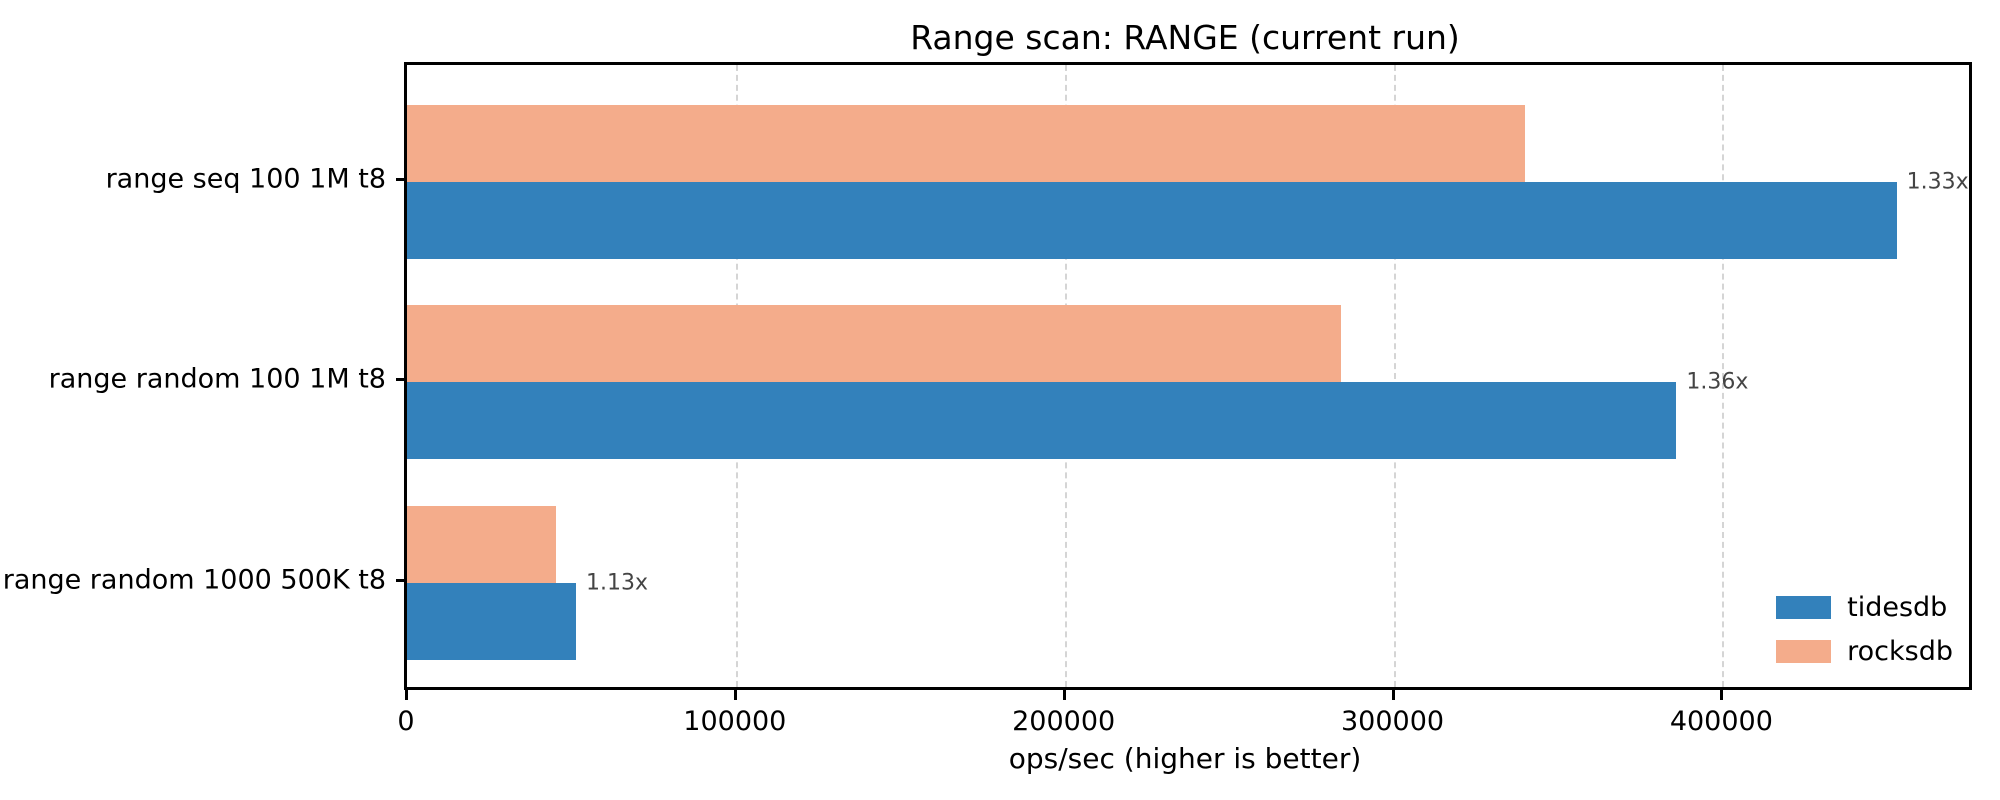 Image resolution: width=2000 pixels, height=800 pixels. I want to click on legend-swatch-tidesdb, so click(1804, 607).